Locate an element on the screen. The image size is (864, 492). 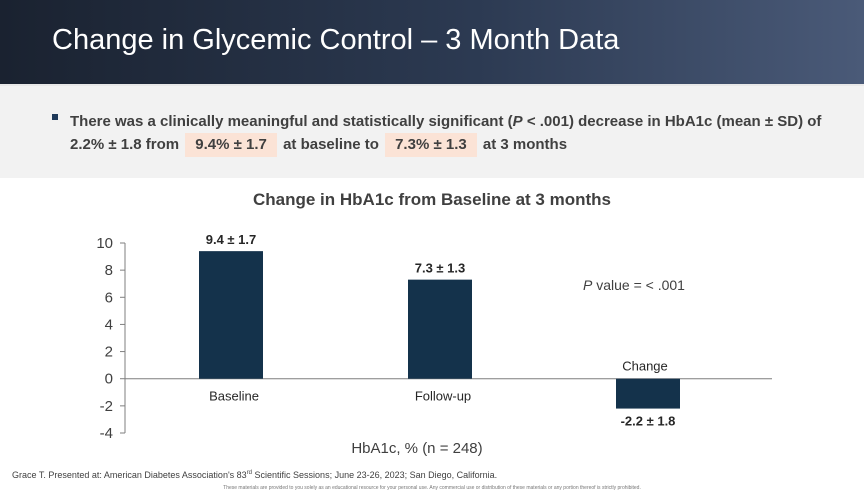
y-tick-label: 0 is located at coordinates (109, 379).